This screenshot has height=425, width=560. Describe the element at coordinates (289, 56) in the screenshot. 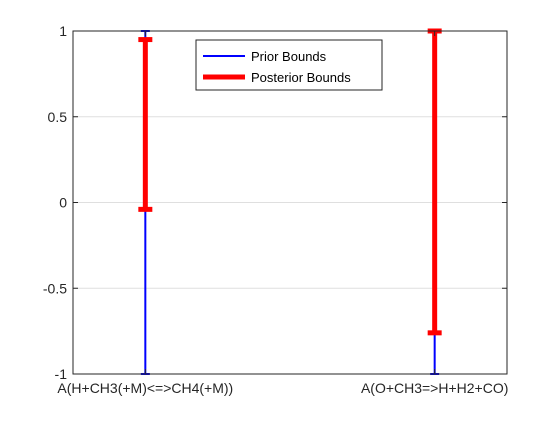

I see `legend-label-prior: Prior Bounds` at that location.